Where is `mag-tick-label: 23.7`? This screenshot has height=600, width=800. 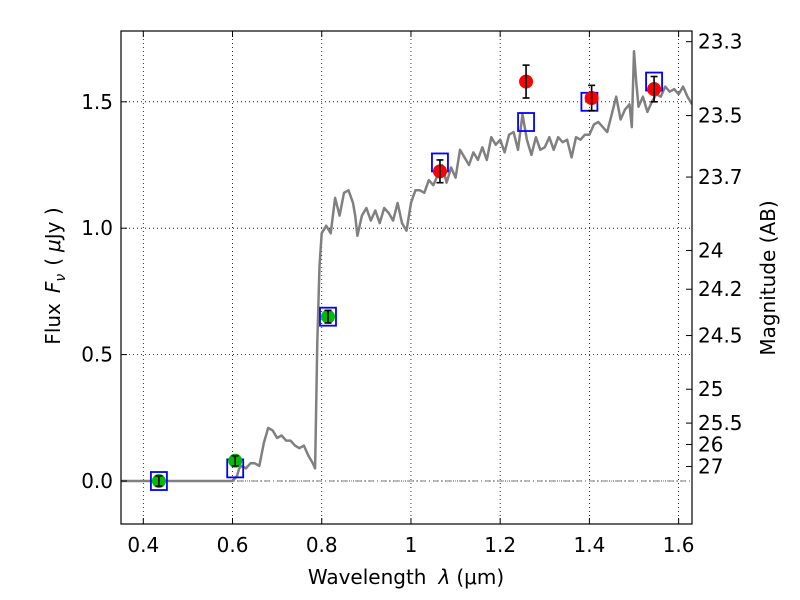 mag-tick-label: 23.7 is located at coordinates (720, 177).